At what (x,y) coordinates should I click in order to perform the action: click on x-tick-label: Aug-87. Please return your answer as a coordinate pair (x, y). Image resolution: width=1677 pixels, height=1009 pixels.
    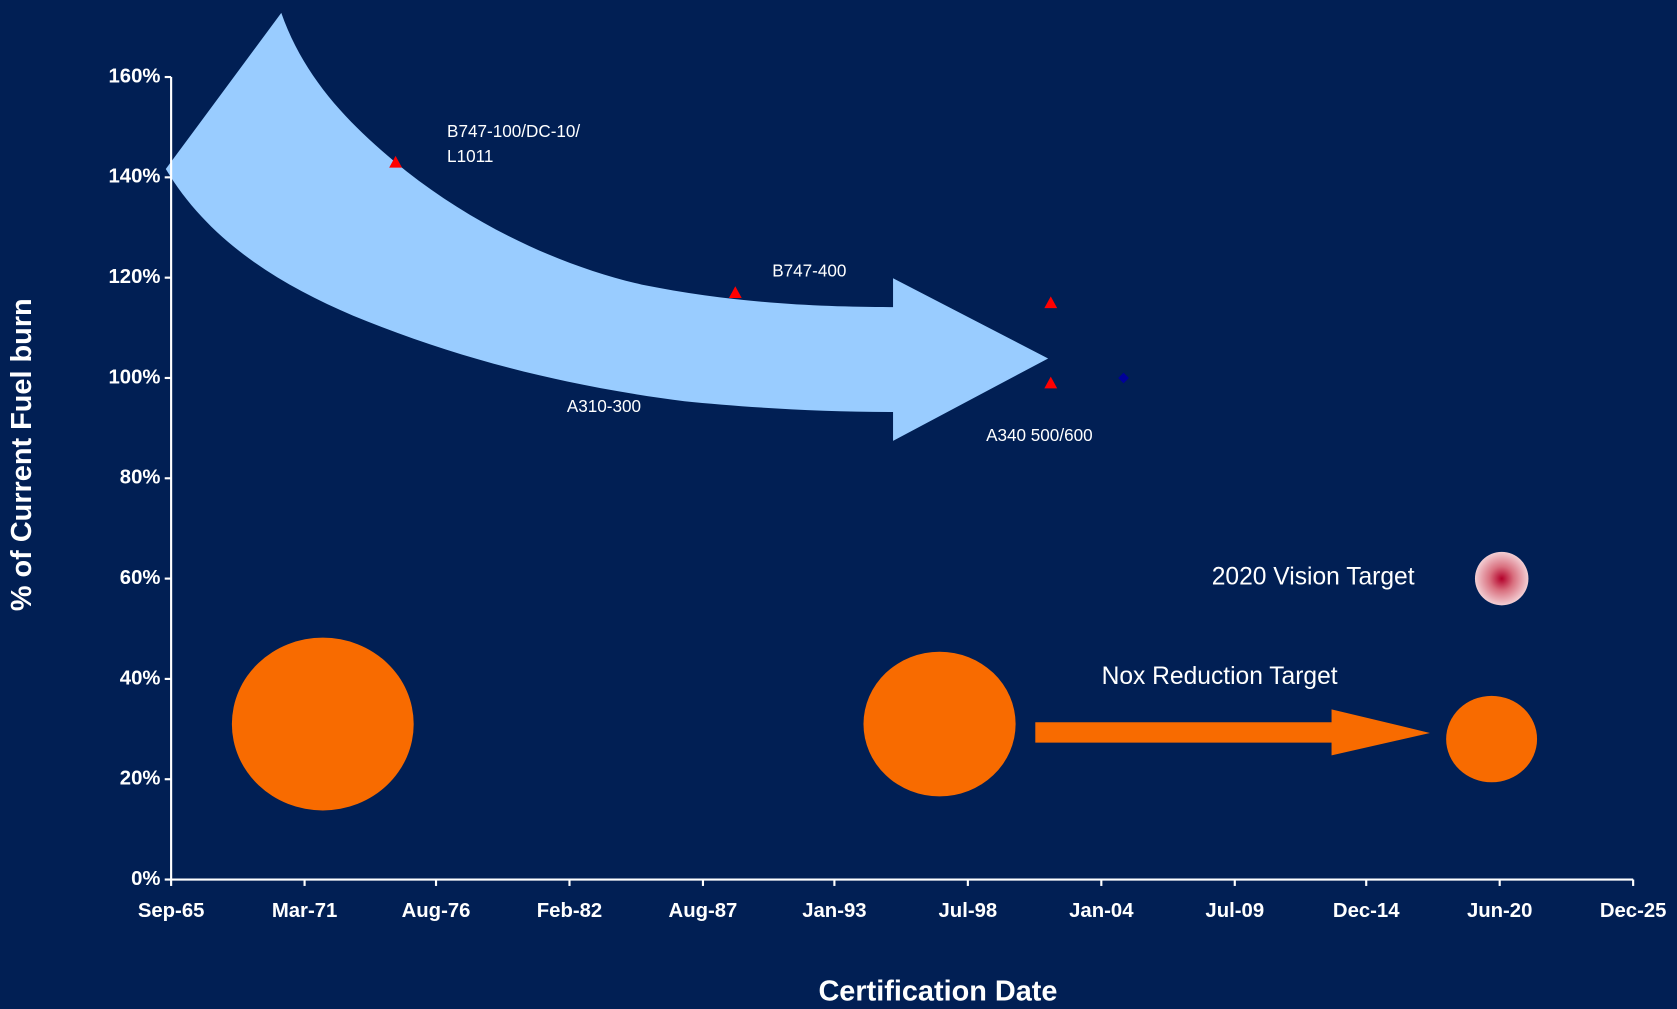
    Looking at the image, I should click on (703, 911).